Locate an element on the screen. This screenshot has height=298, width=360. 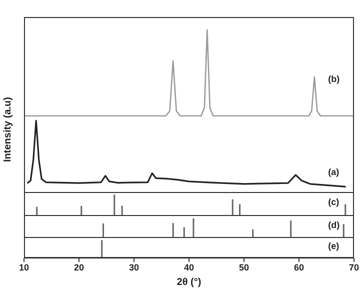
x-tick-label: 70 is located at coordinates (354, 267).